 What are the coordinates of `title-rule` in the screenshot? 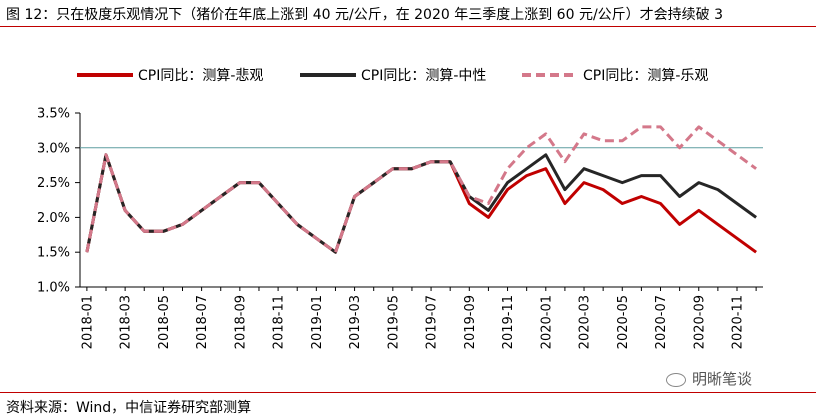 It's located at (408, 26).